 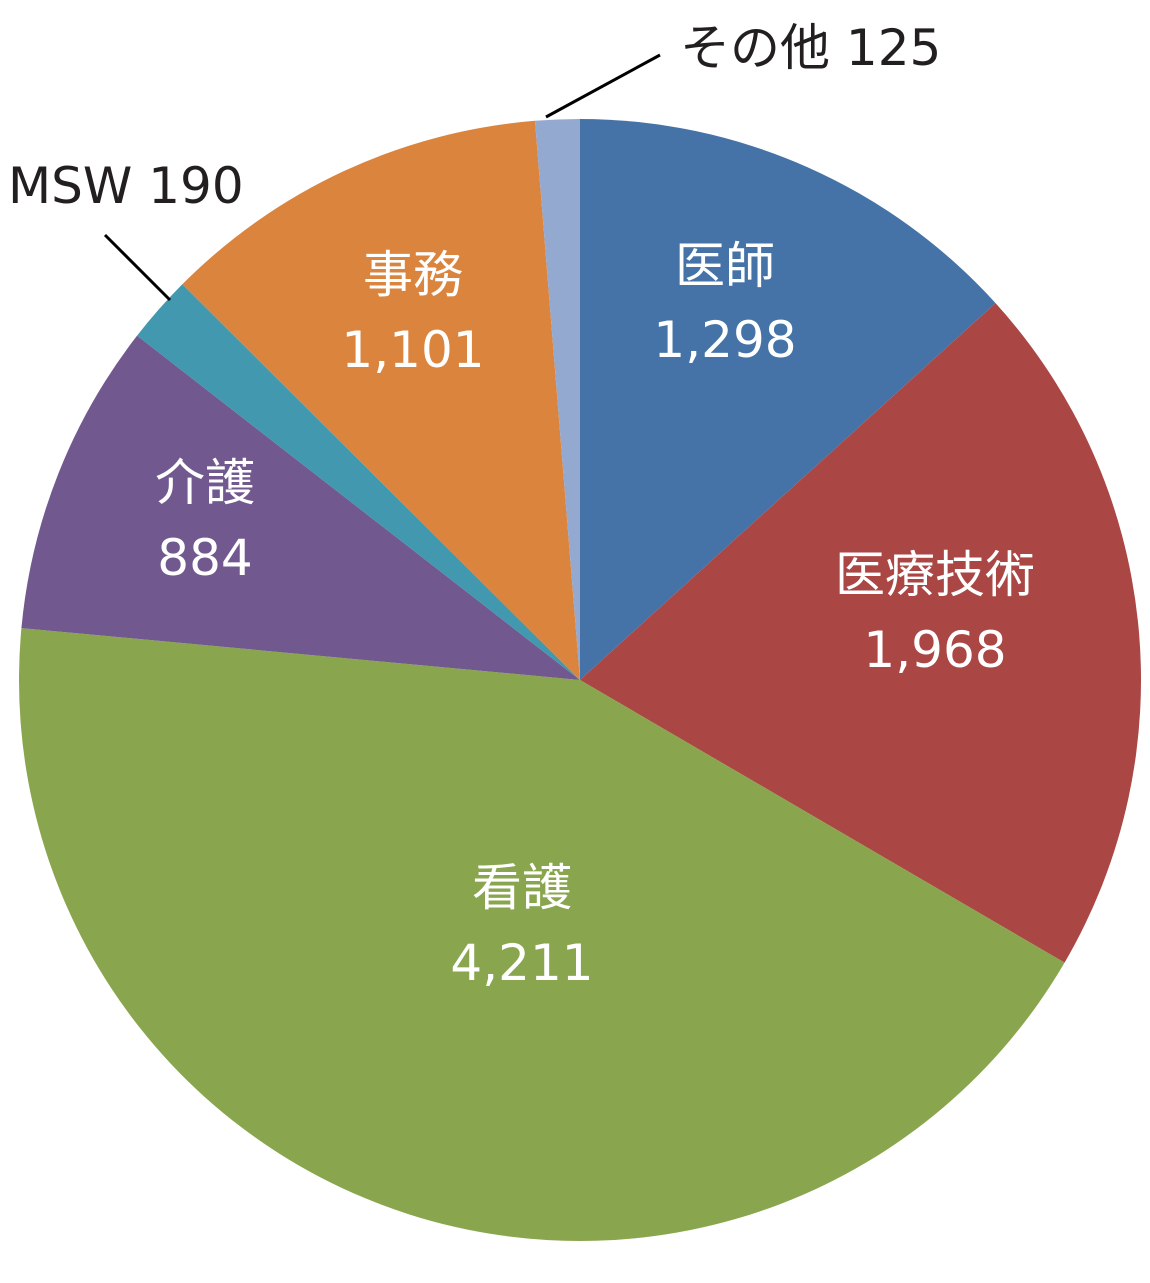 I want to click on slice-value-1: 1,968, so click(x=934, y=650).